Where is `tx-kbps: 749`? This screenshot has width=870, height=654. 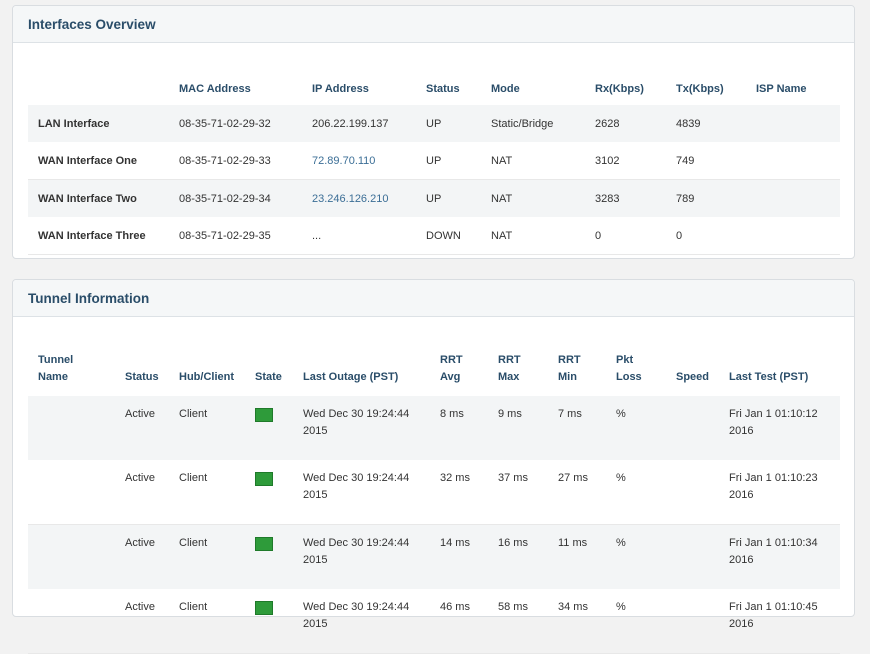 tx-kbps: 749 is located at coordinates (716, 161).